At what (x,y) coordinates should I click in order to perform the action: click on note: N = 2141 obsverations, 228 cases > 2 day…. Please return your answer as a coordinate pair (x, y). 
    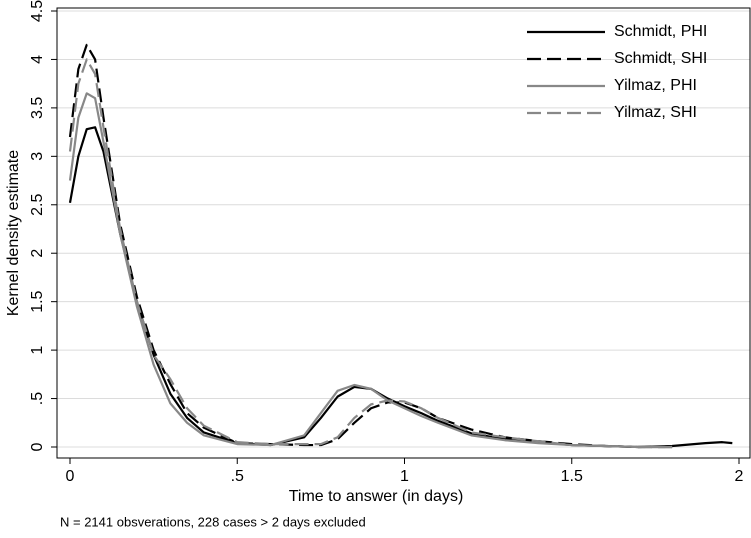
    Looking at the image, I should click on (213, 521).